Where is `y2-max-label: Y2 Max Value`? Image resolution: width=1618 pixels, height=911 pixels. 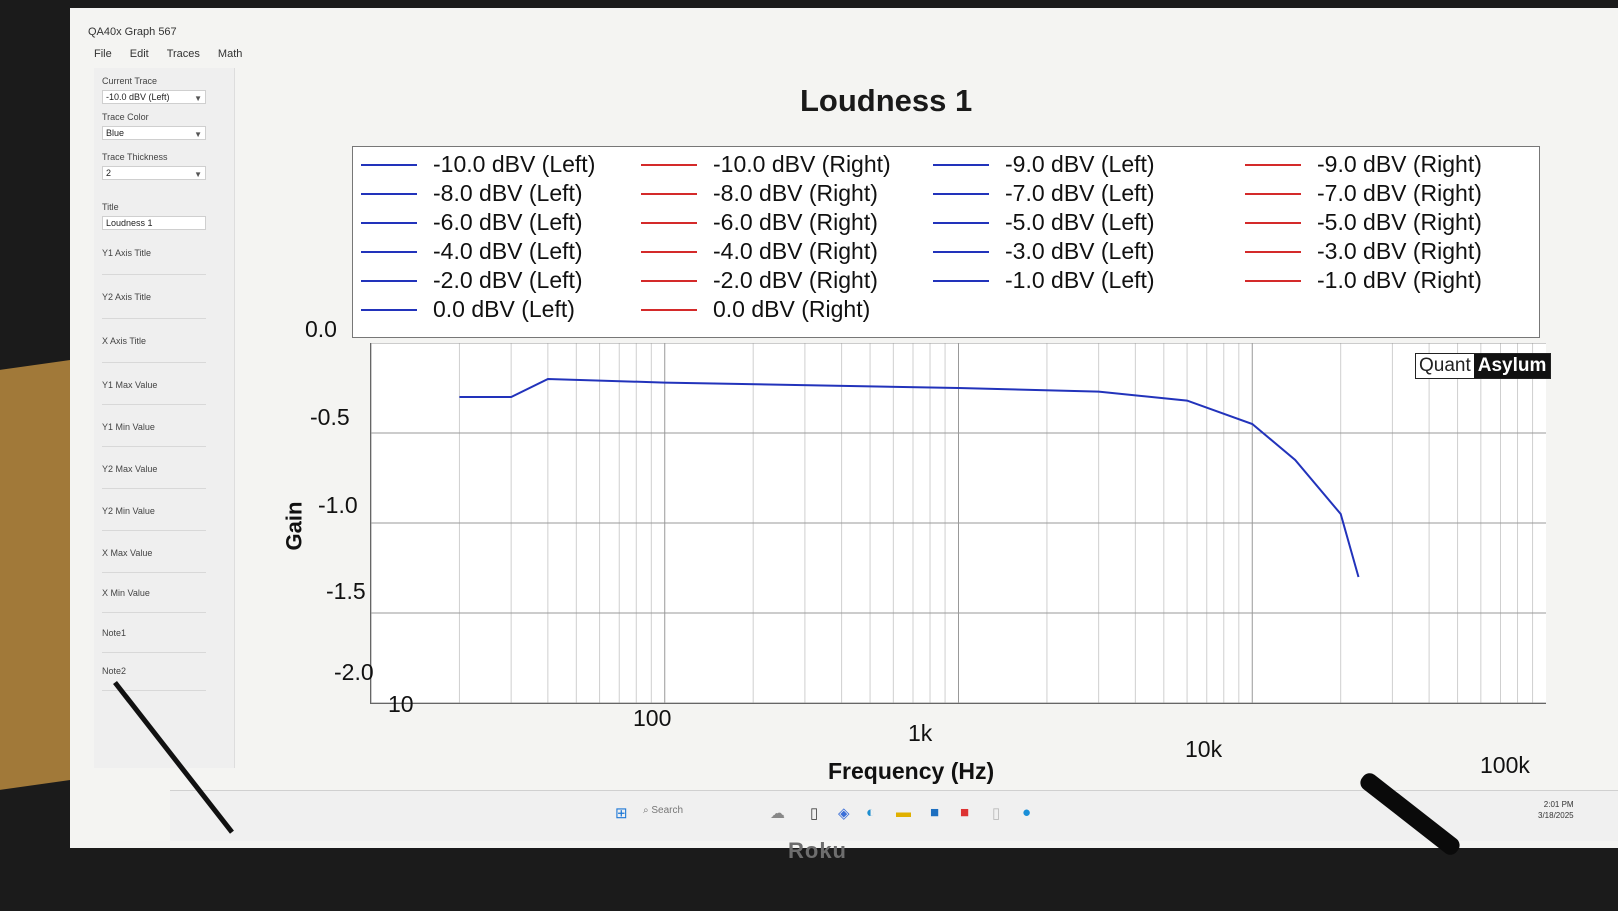
y2-max-label: Y2 Max Value is located at coordinates (130, 469).